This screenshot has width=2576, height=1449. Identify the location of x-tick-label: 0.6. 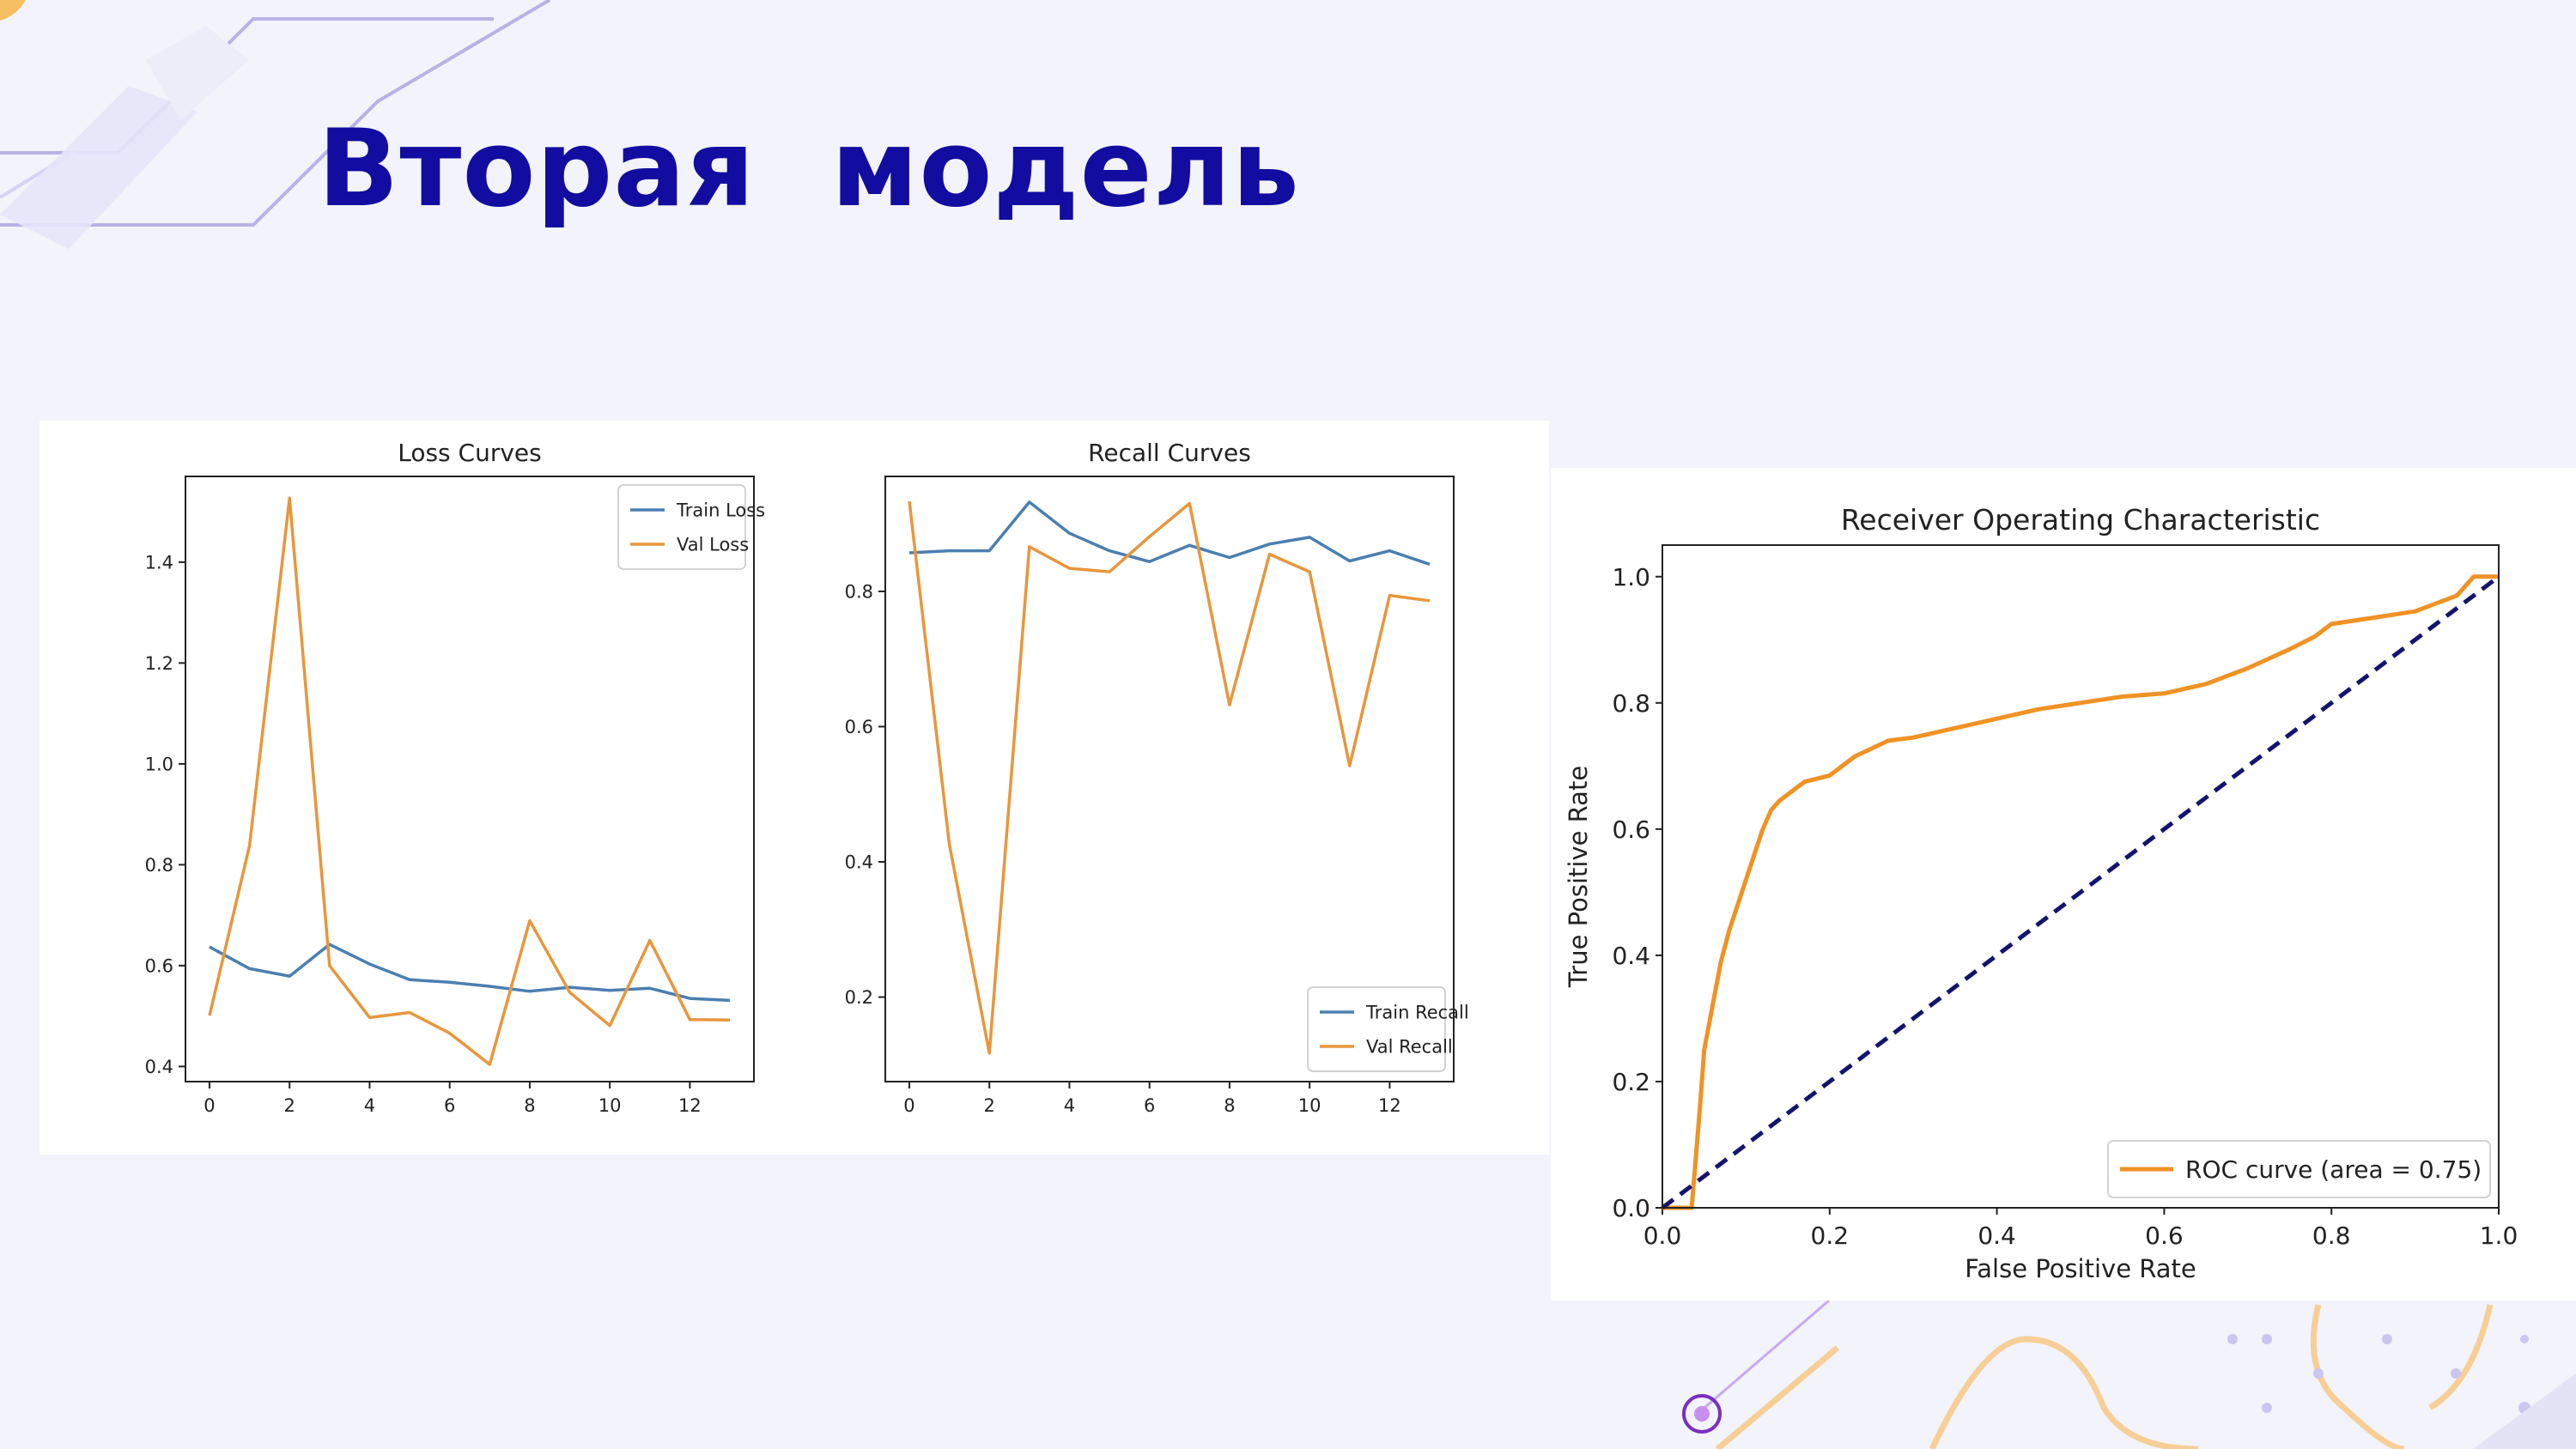
(2164, 1236).